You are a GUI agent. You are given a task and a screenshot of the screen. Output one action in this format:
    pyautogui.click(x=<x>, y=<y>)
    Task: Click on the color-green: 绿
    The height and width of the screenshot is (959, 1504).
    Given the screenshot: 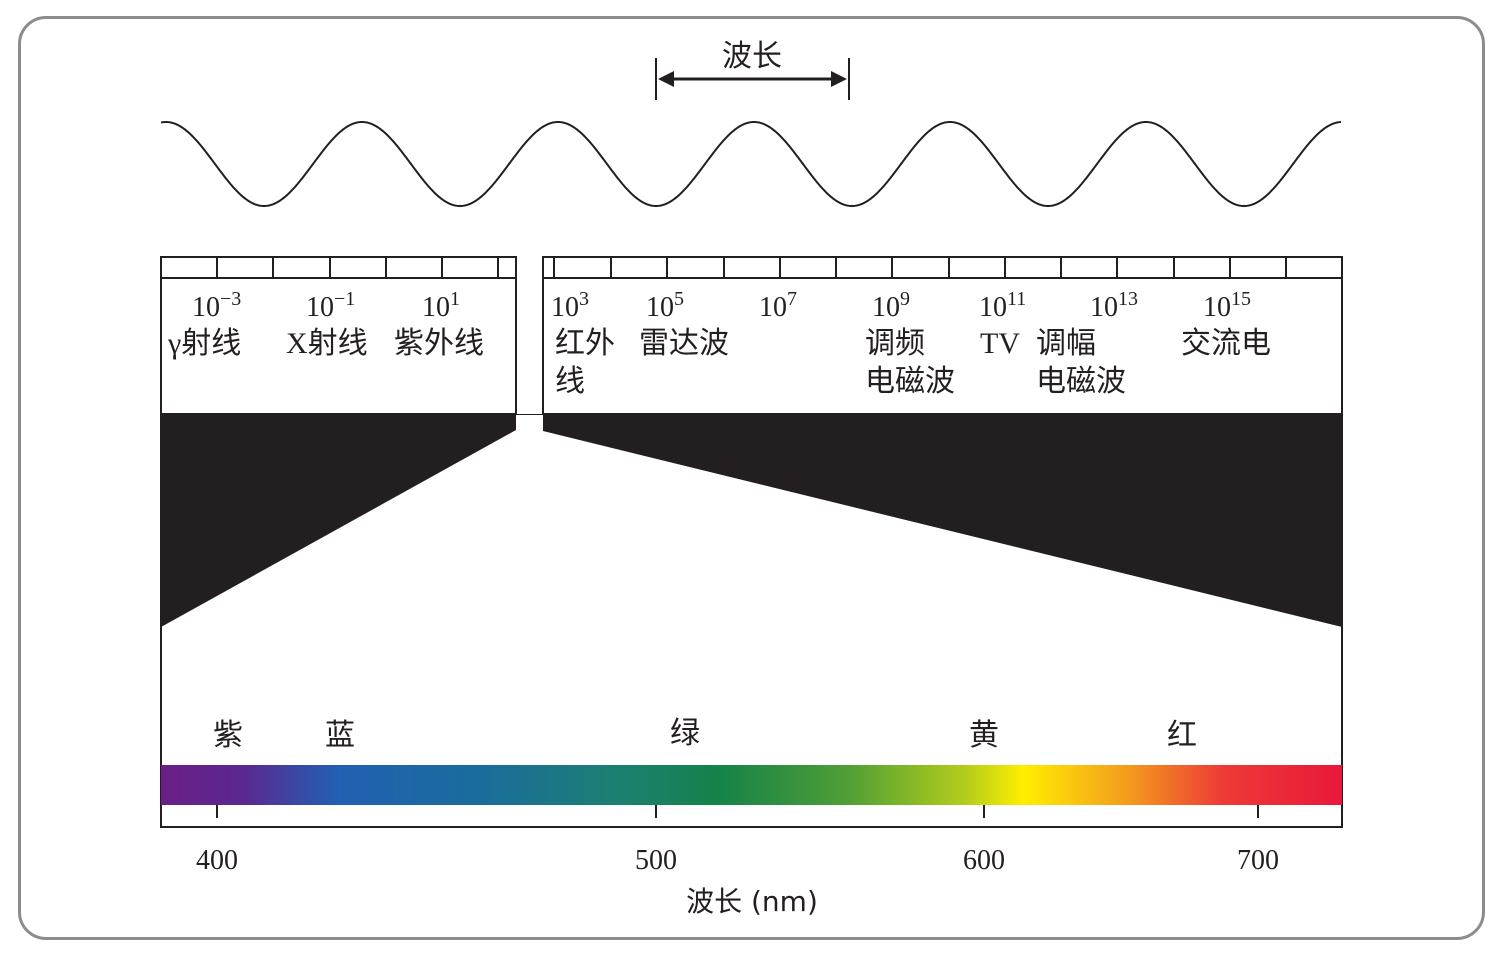 What is the action you would take?
    pyautogui.click(x=685, y=733)
    